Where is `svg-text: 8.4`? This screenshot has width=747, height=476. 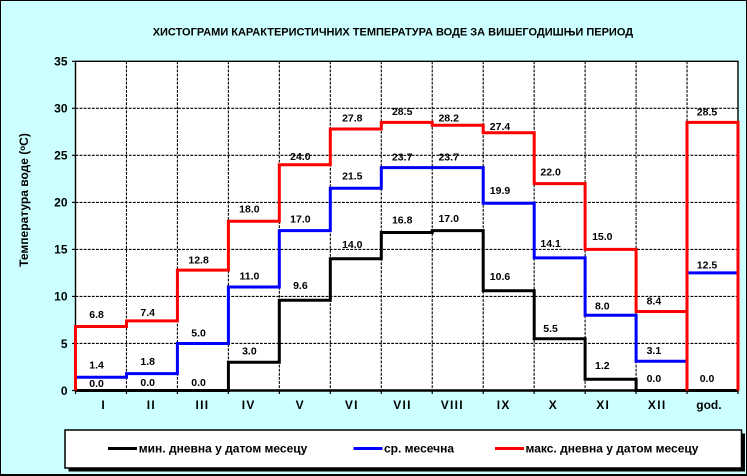
svg-text: 8.4 is located at coordinates (654, 302).